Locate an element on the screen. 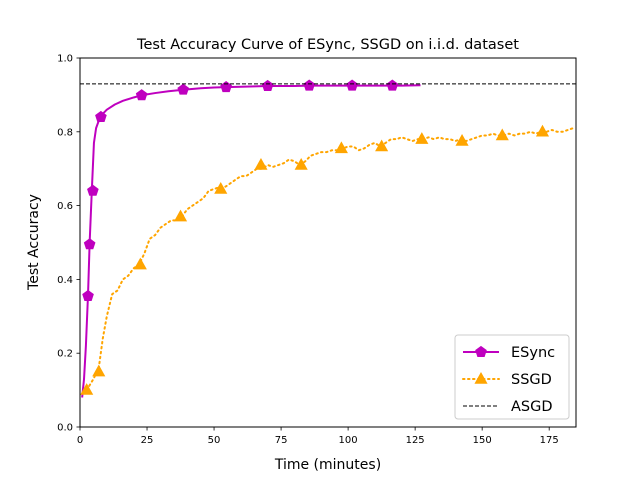 The height and width of the screenshot is (480, 640). x-tick-label: 175 is located at coordinates (549, 440).